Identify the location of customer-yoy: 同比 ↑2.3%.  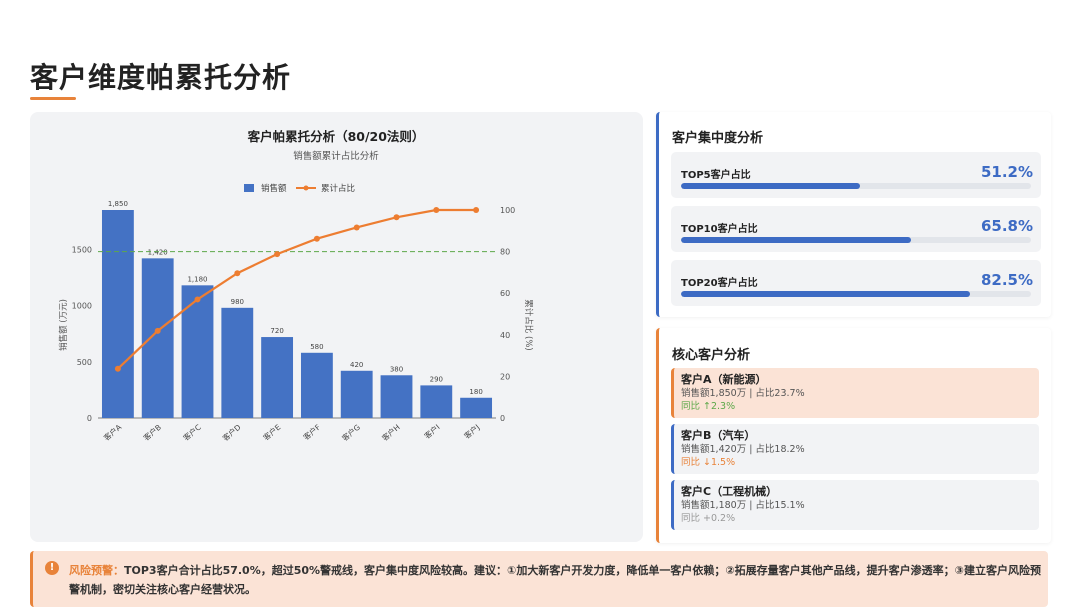
(708, 406).